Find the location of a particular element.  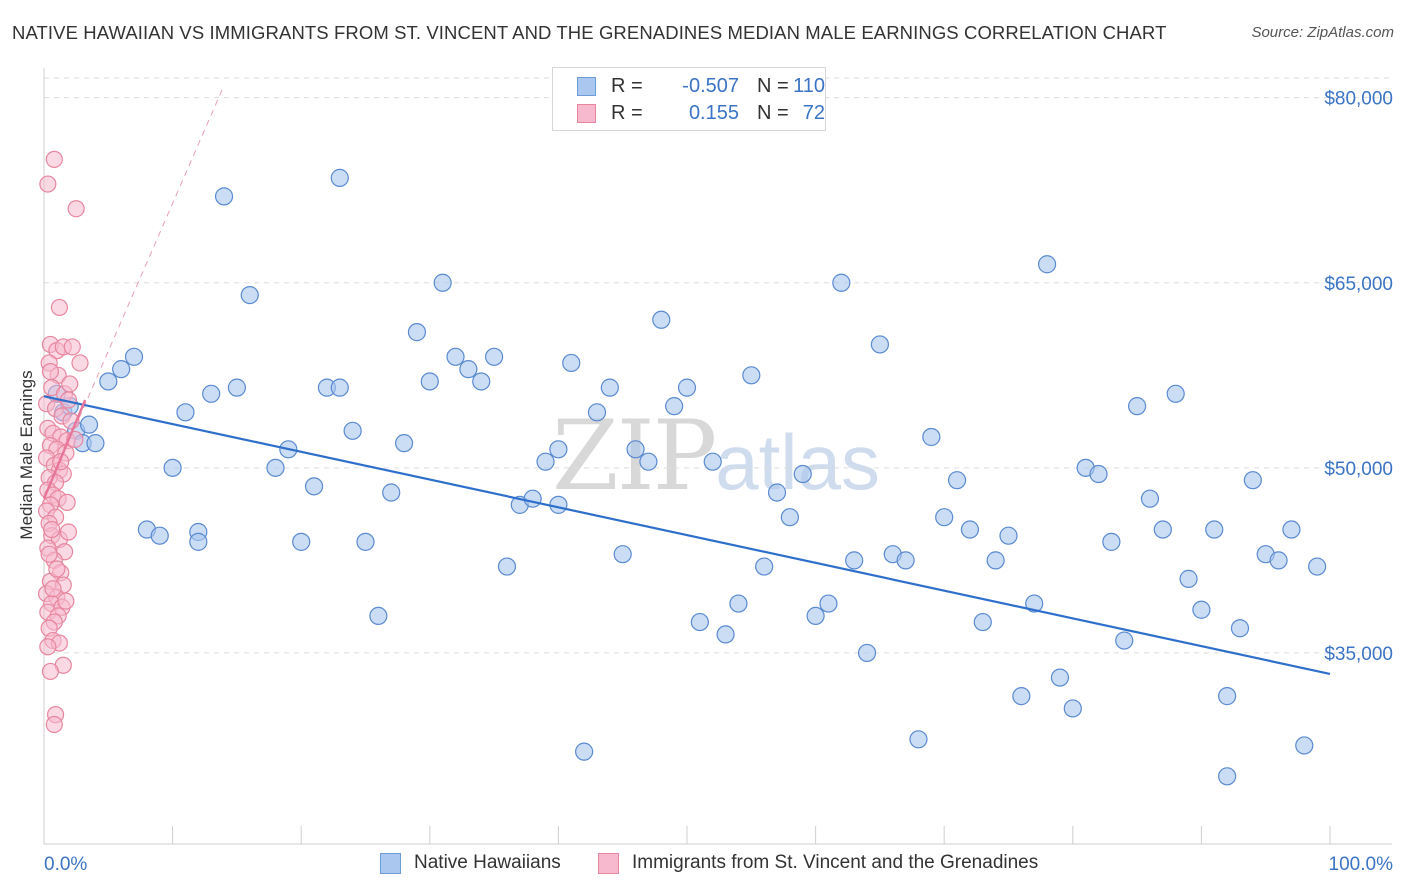

legend-n-value: 72 is located at coordinates (813, 113).